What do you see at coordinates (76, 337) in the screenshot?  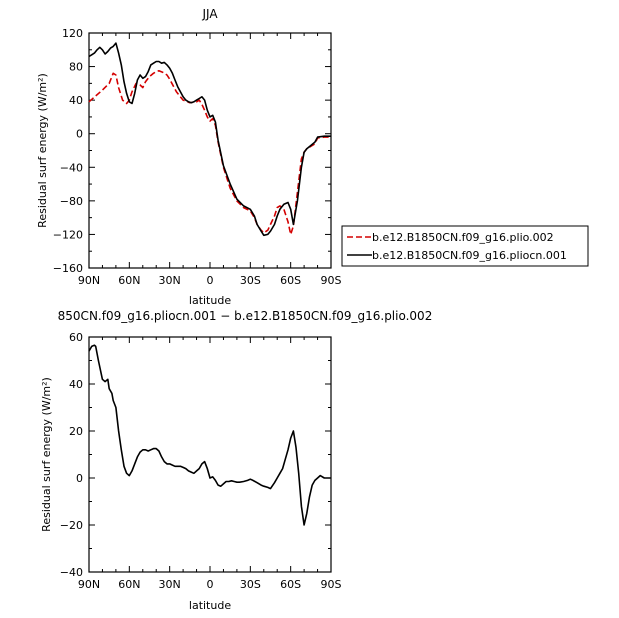 I see `y-tick-label: 60` at bounding box center [76, 337].